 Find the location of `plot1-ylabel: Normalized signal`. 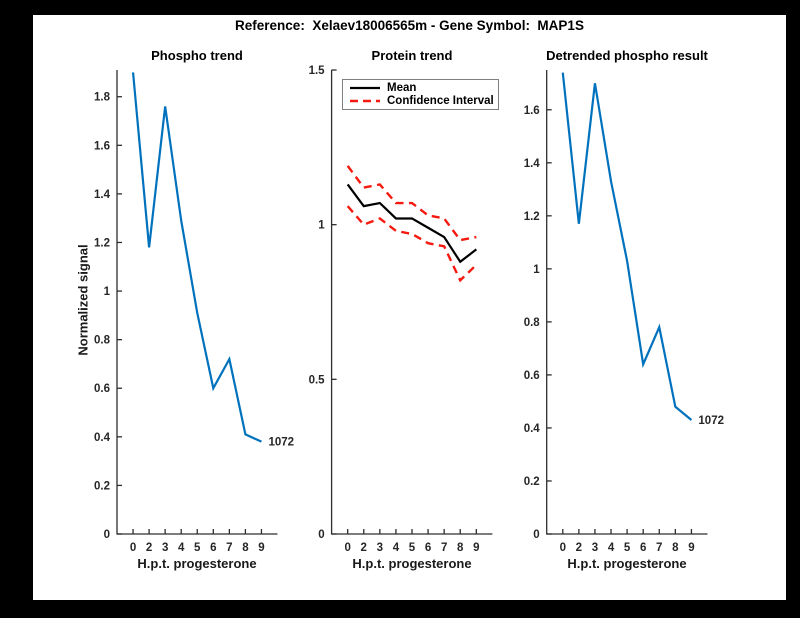

plot1-ylabel: Normalized signal is located at coordinates (83, 300).